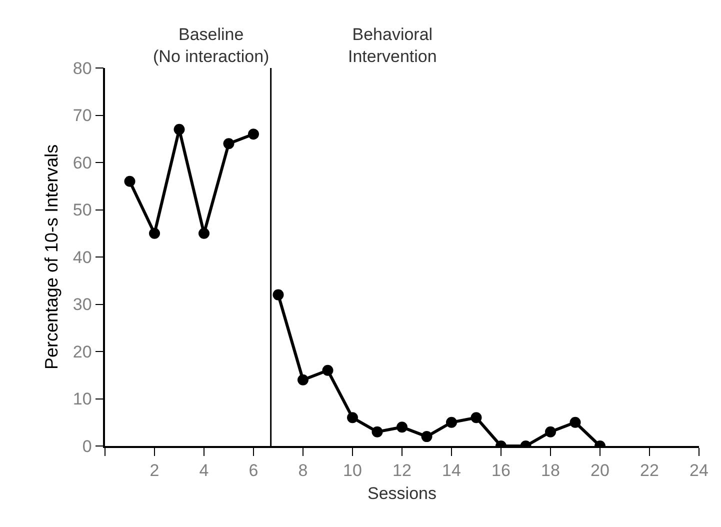  Describe the element at coordinates (501, 470) in the screenshot. I see `x-tick-label: 16` at that location.